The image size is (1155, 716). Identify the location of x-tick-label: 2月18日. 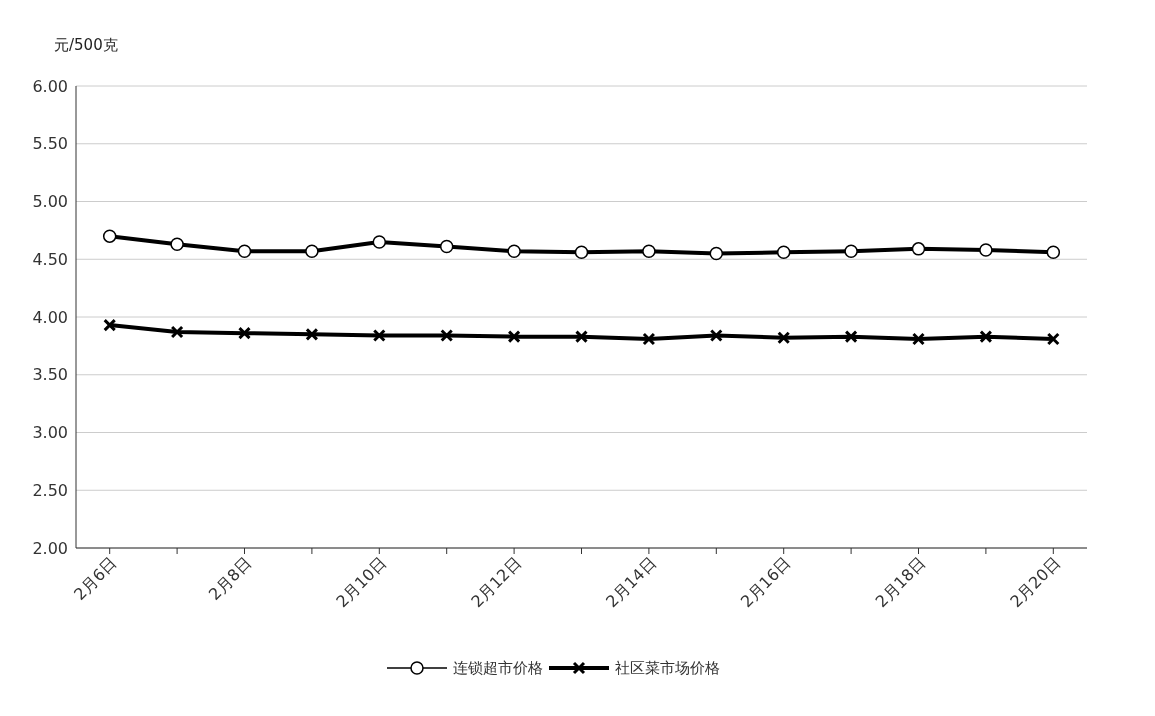
(900, 582).